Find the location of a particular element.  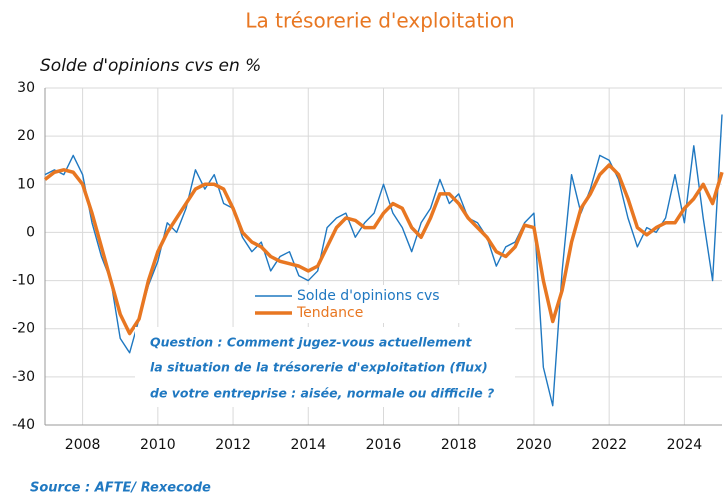

legend-label: Tendance is located at coordinates (329, 313).